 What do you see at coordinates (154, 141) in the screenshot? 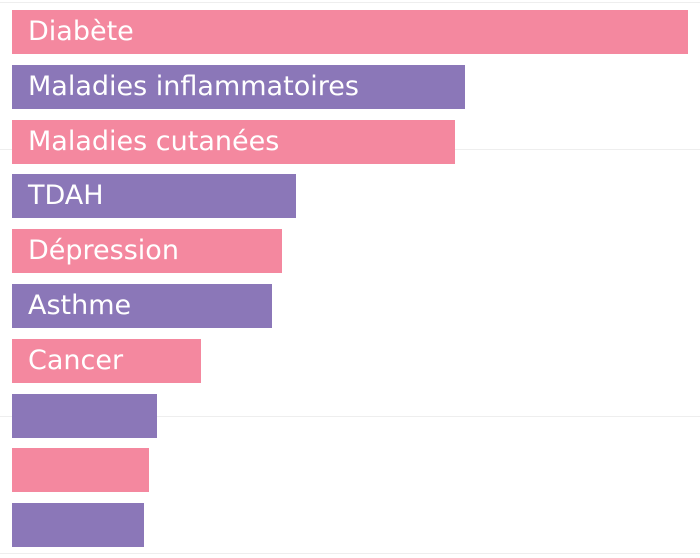
I see `bar-label-3: Maladies cutanées` at bounding box center [154, 141].